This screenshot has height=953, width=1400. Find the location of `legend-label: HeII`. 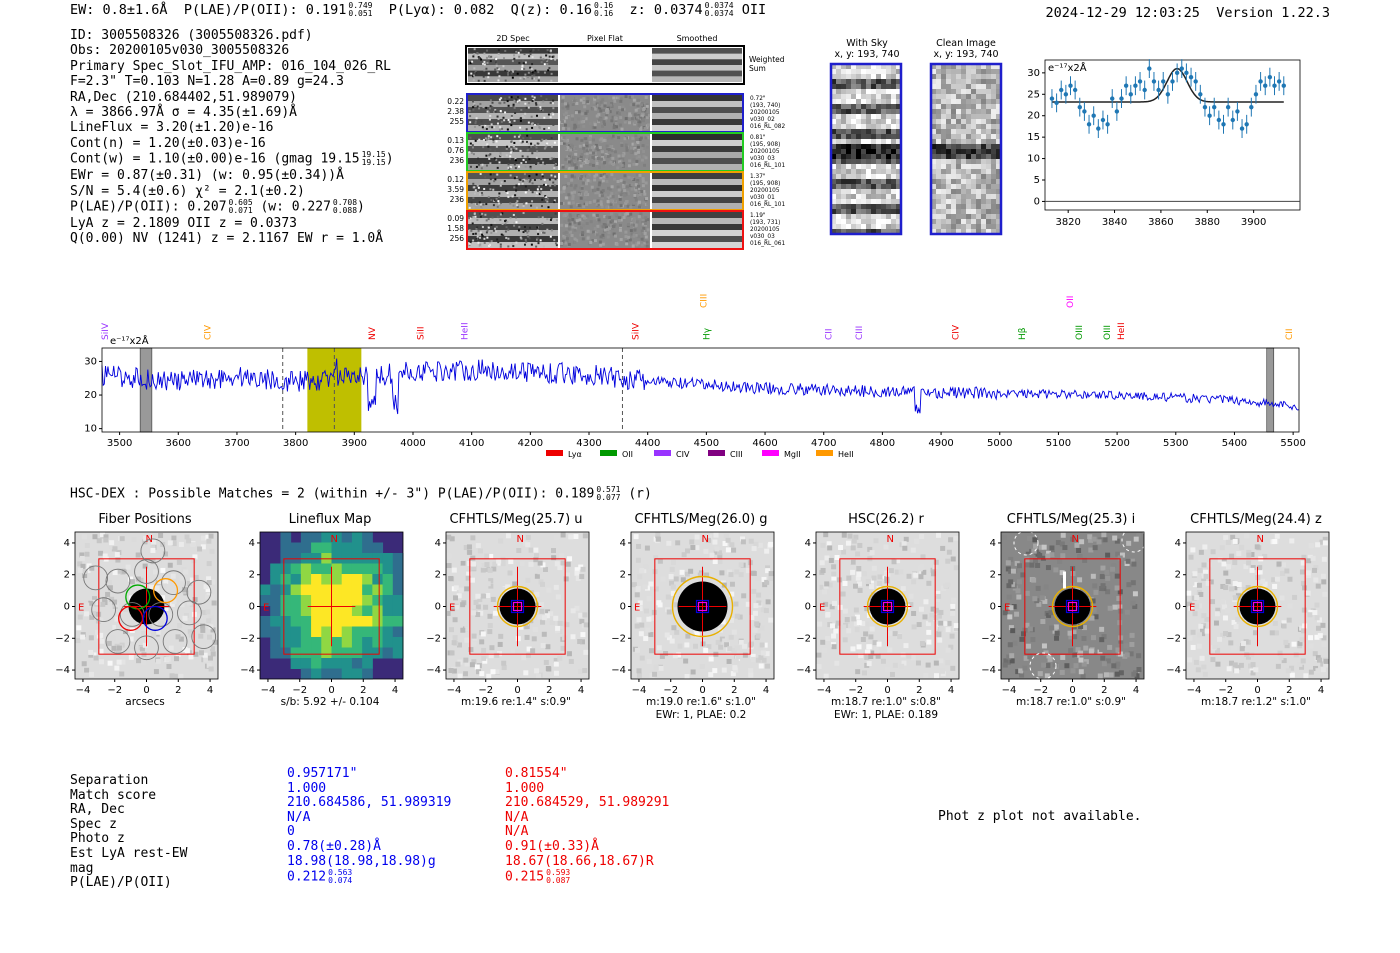

legend-label: HeII is located at coordinates (846, 454).